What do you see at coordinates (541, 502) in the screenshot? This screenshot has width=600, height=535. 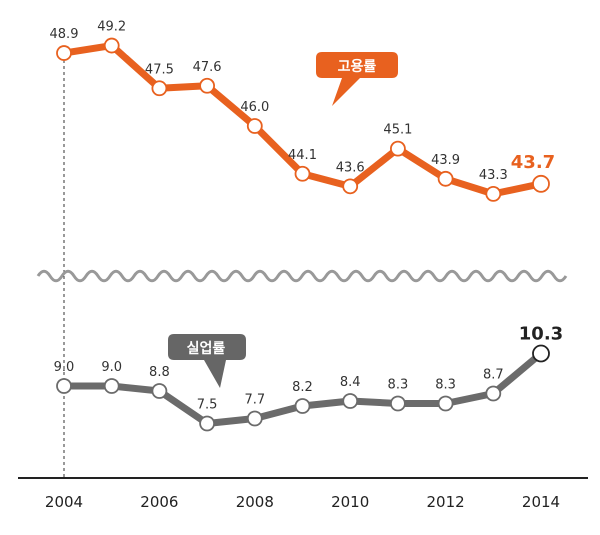 I see `x-tick-label: 2014` at bounding box center [541, 502].